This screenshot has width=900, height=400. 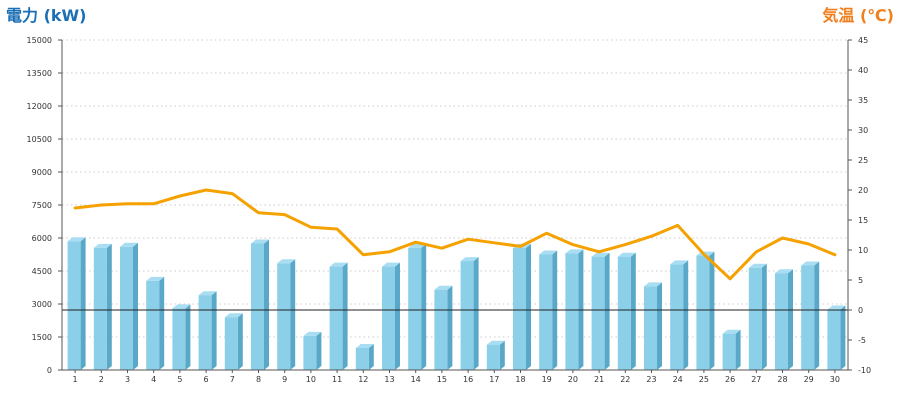 What do you see at coordinates (363, 379) in the screenshot?
I see `x-tick-label: 12` at bounding box center [363, 379].